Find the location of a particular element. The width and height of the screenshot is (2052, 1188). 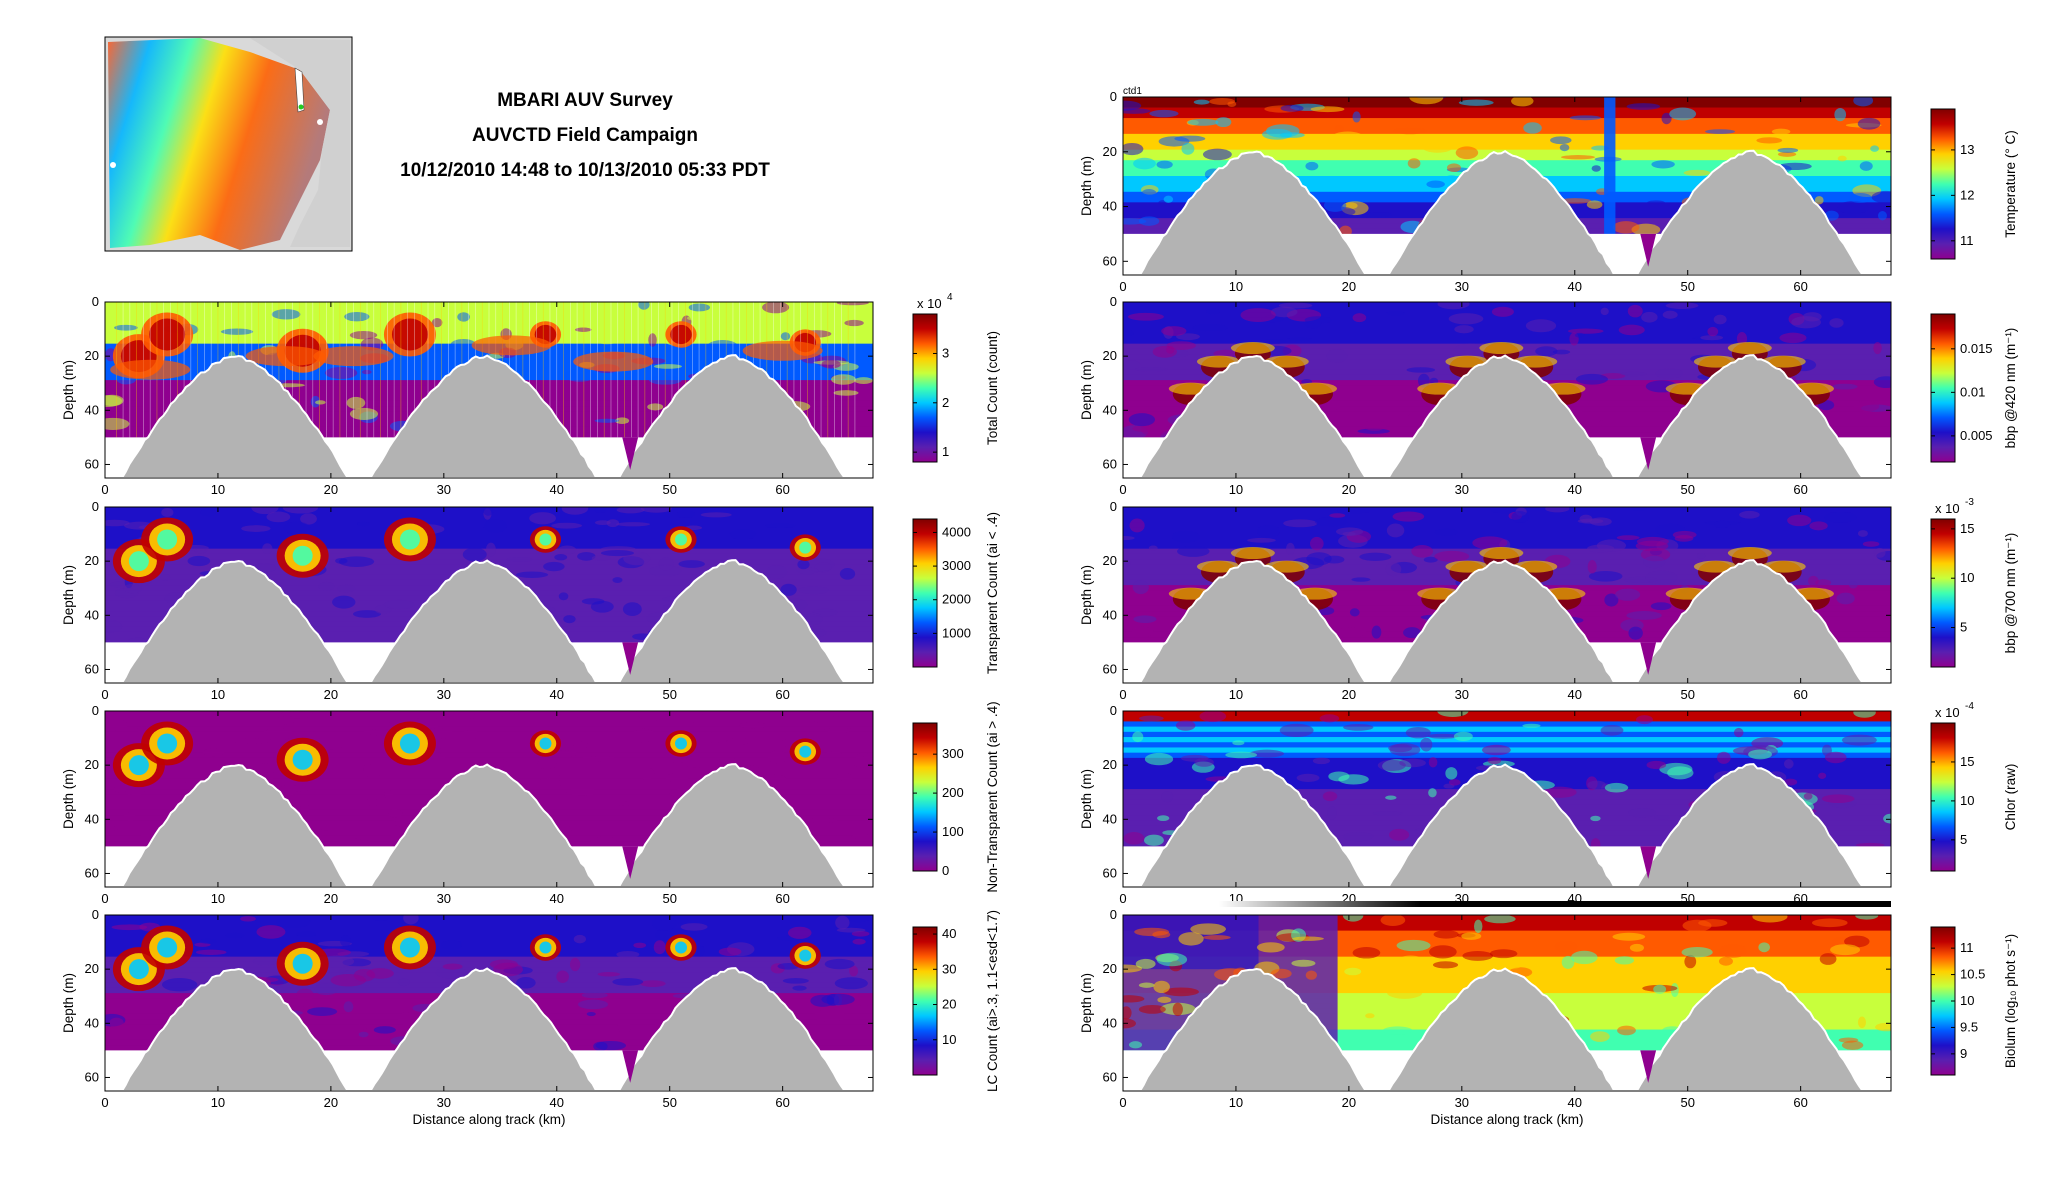

colorbar-label: Biolum (log₁₀ phot s⁻¹) is located at coordinates (2010, 1001).